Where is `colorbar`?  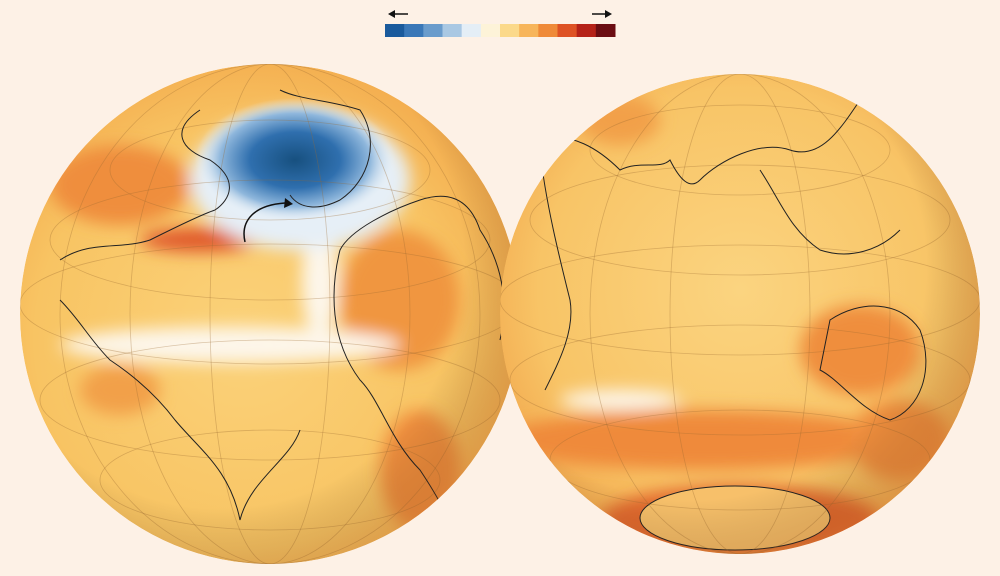 colorbar is located at coordinates (500, 30).